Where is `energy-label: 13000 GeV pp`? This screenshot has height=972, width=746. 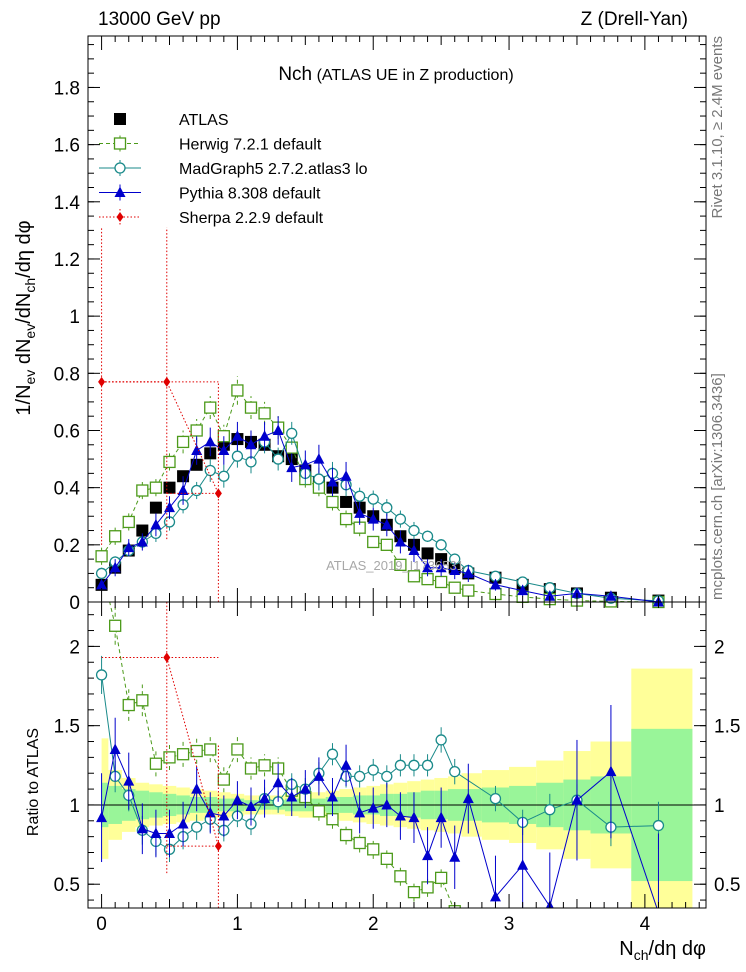
energy-label: 13000 GeV pp is located at coordinates (159, 19).